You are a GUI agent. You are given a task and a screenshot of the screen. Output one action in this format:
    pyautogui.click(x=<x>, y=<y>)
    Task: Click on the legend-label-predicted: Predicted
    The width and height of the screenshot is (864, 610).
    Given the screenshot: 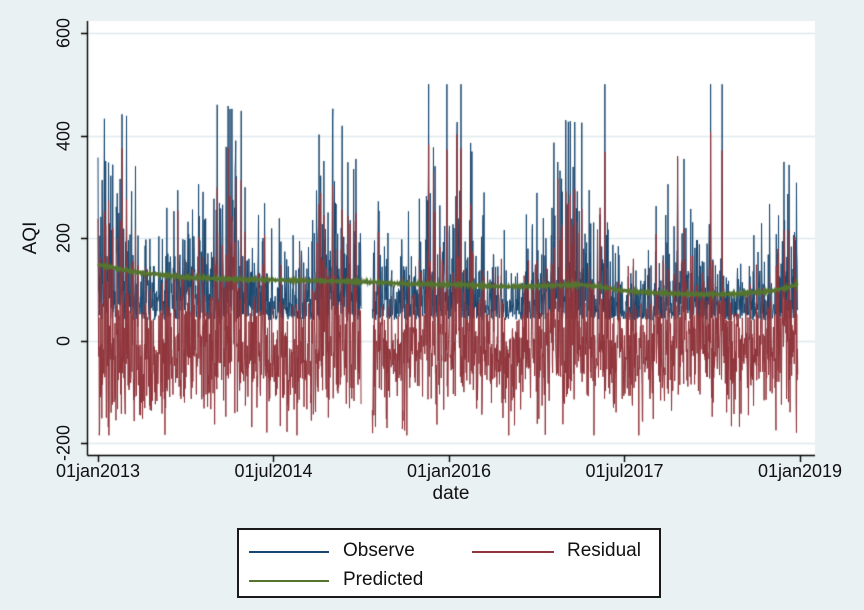 What is the action you would take?
    pyautogui.click(x=383, y=579)
    